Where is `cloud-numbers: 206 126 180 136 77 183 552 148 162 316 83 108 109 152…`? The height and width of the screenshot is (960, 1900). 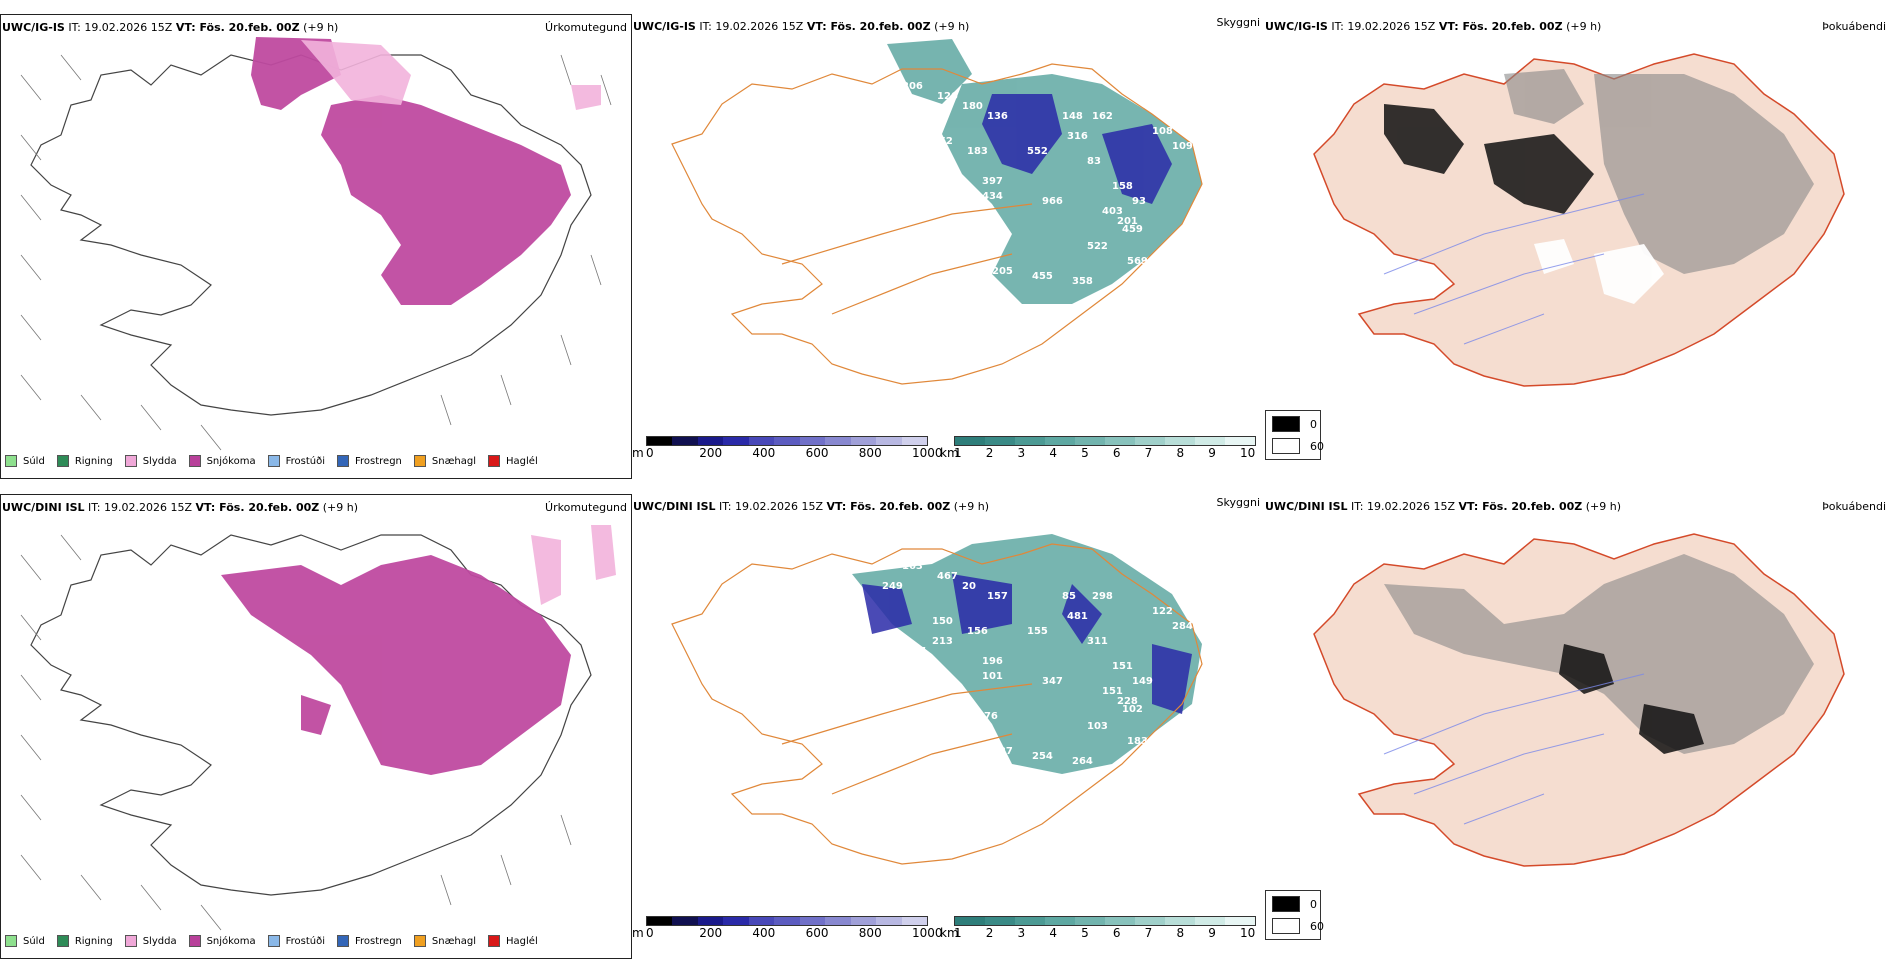
cloud-numbers: 206 126 180 136 77 183 552 148 162 316 83 108 109 152… is located at coordinates (1037, 199).